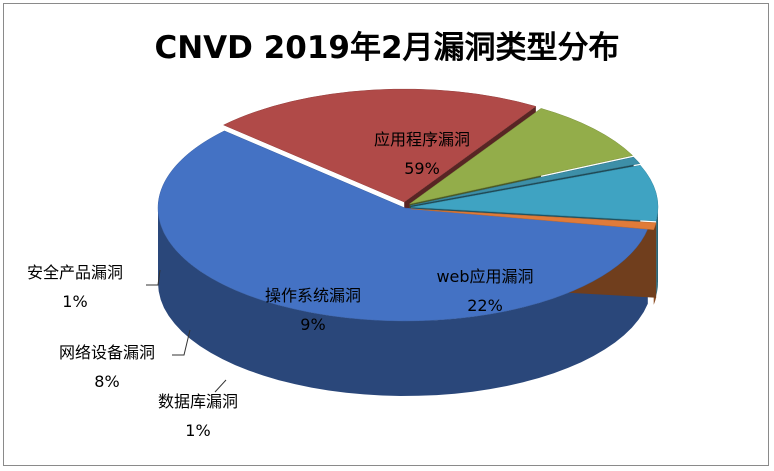 This screenshot has width=774, height=471. Describe the element at coordinates (525, 181) in the screenshot. I see `slice-database-top` at that location.